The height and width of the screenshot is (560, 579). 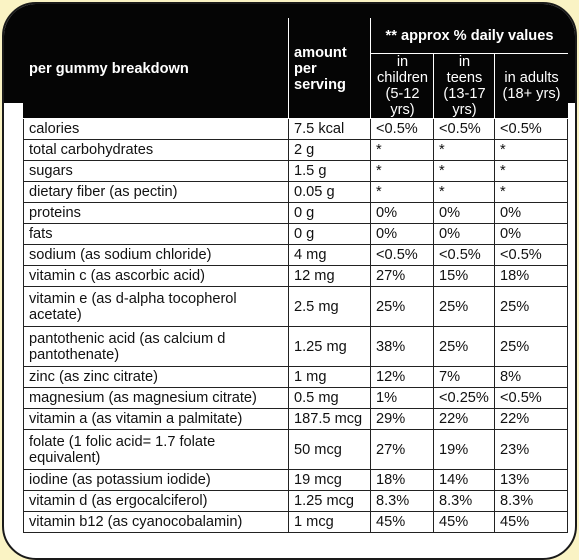 What do you see at coordinates (329, 501) in the screenshot?
I see `amount-cell: 1.25 mcg` at bounding box center [329, 501].